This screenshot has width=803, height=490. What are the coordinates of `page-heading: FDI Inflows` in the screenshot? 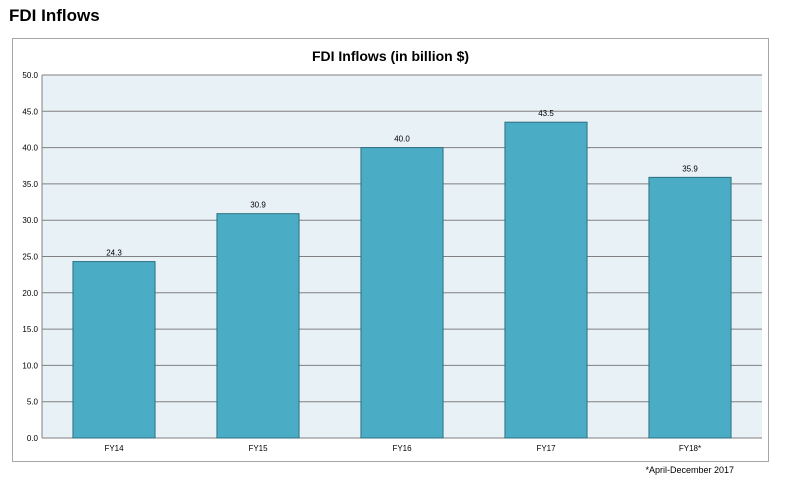 It's located at (54, 15).